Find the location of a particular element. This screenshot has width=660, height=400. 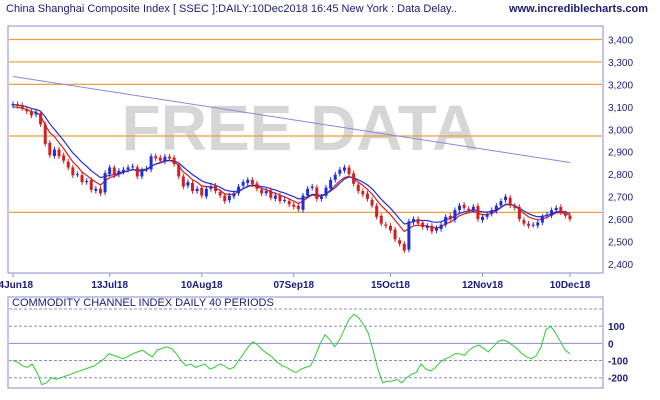

x-axis-label: 10Dec18 is located at coordinates (570, 285).